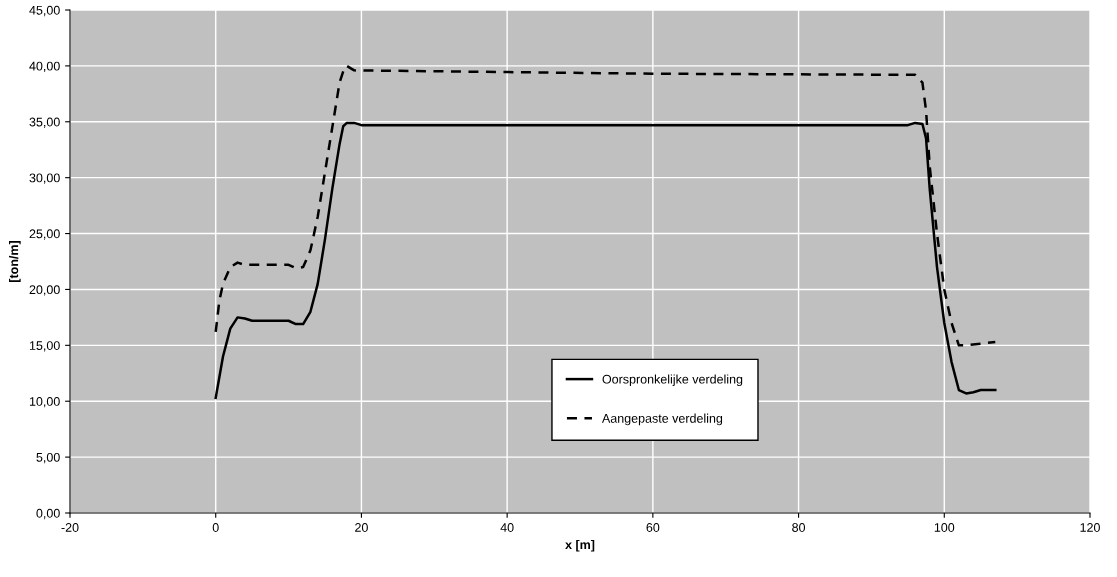 Image resolution: width=1117 pixels, height=577 pixels. What do you see at coordinates (48, 458) in the screenshot?
I see `y-tick-label: 5,00` at bounding box center [48, 458].